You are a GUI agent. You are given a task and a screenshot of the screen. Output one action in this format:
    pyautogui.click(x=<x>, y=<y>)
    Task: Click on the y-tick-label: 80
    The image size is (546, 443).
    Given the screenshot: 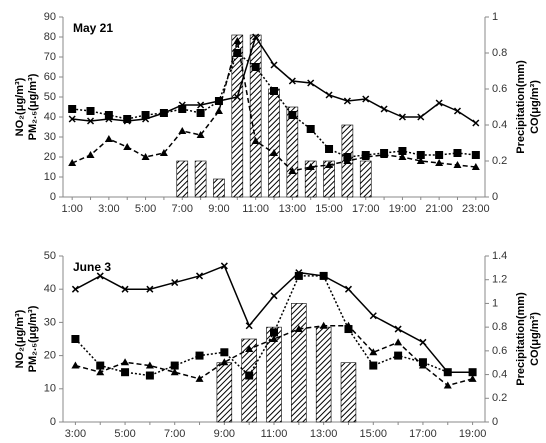 What is the action you would take?
    pyautogui.click(x=50, y=37)
    